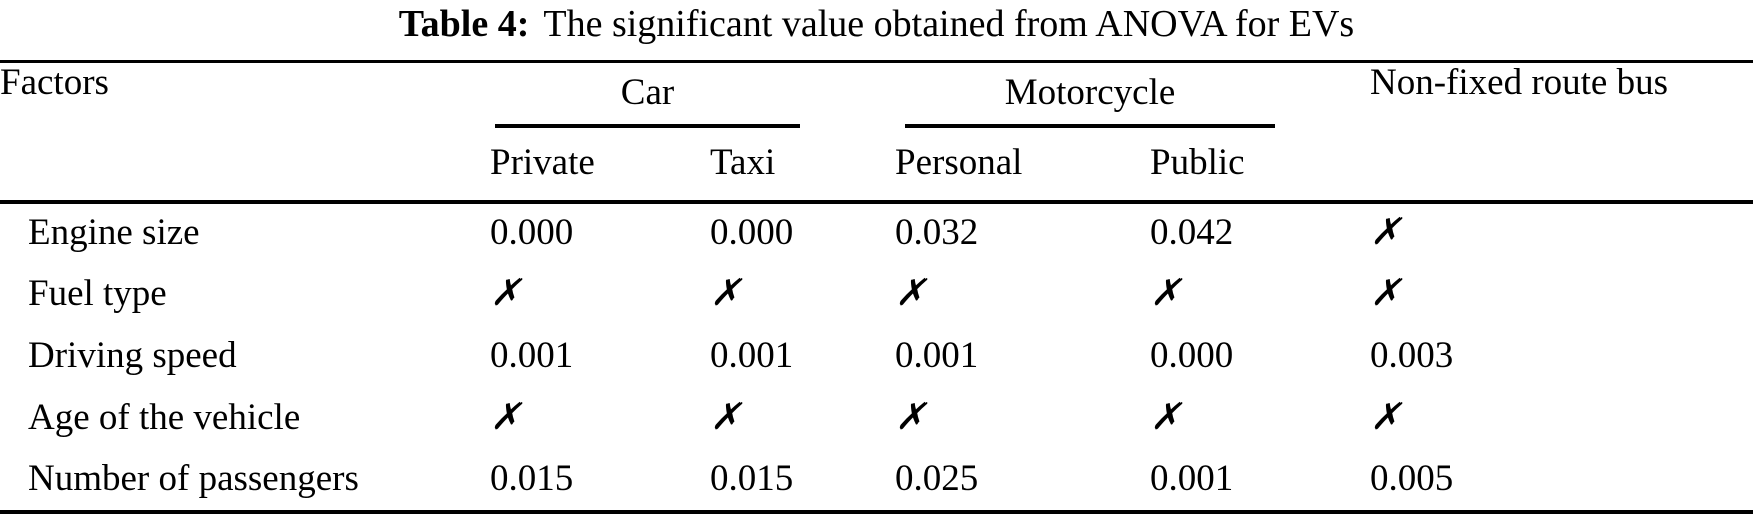 This screenshot has height=524, width=1753. I want to click on cell-value: 0.042, so click(1192, 233).